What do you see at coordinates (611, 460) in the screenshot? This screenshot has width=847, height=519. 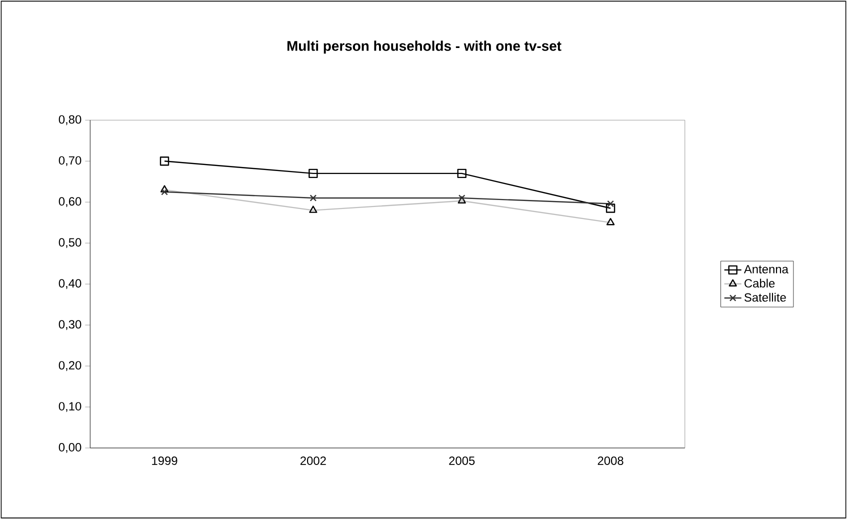 I see `x-tick-label: 2008` at bounding box center [611, 460].